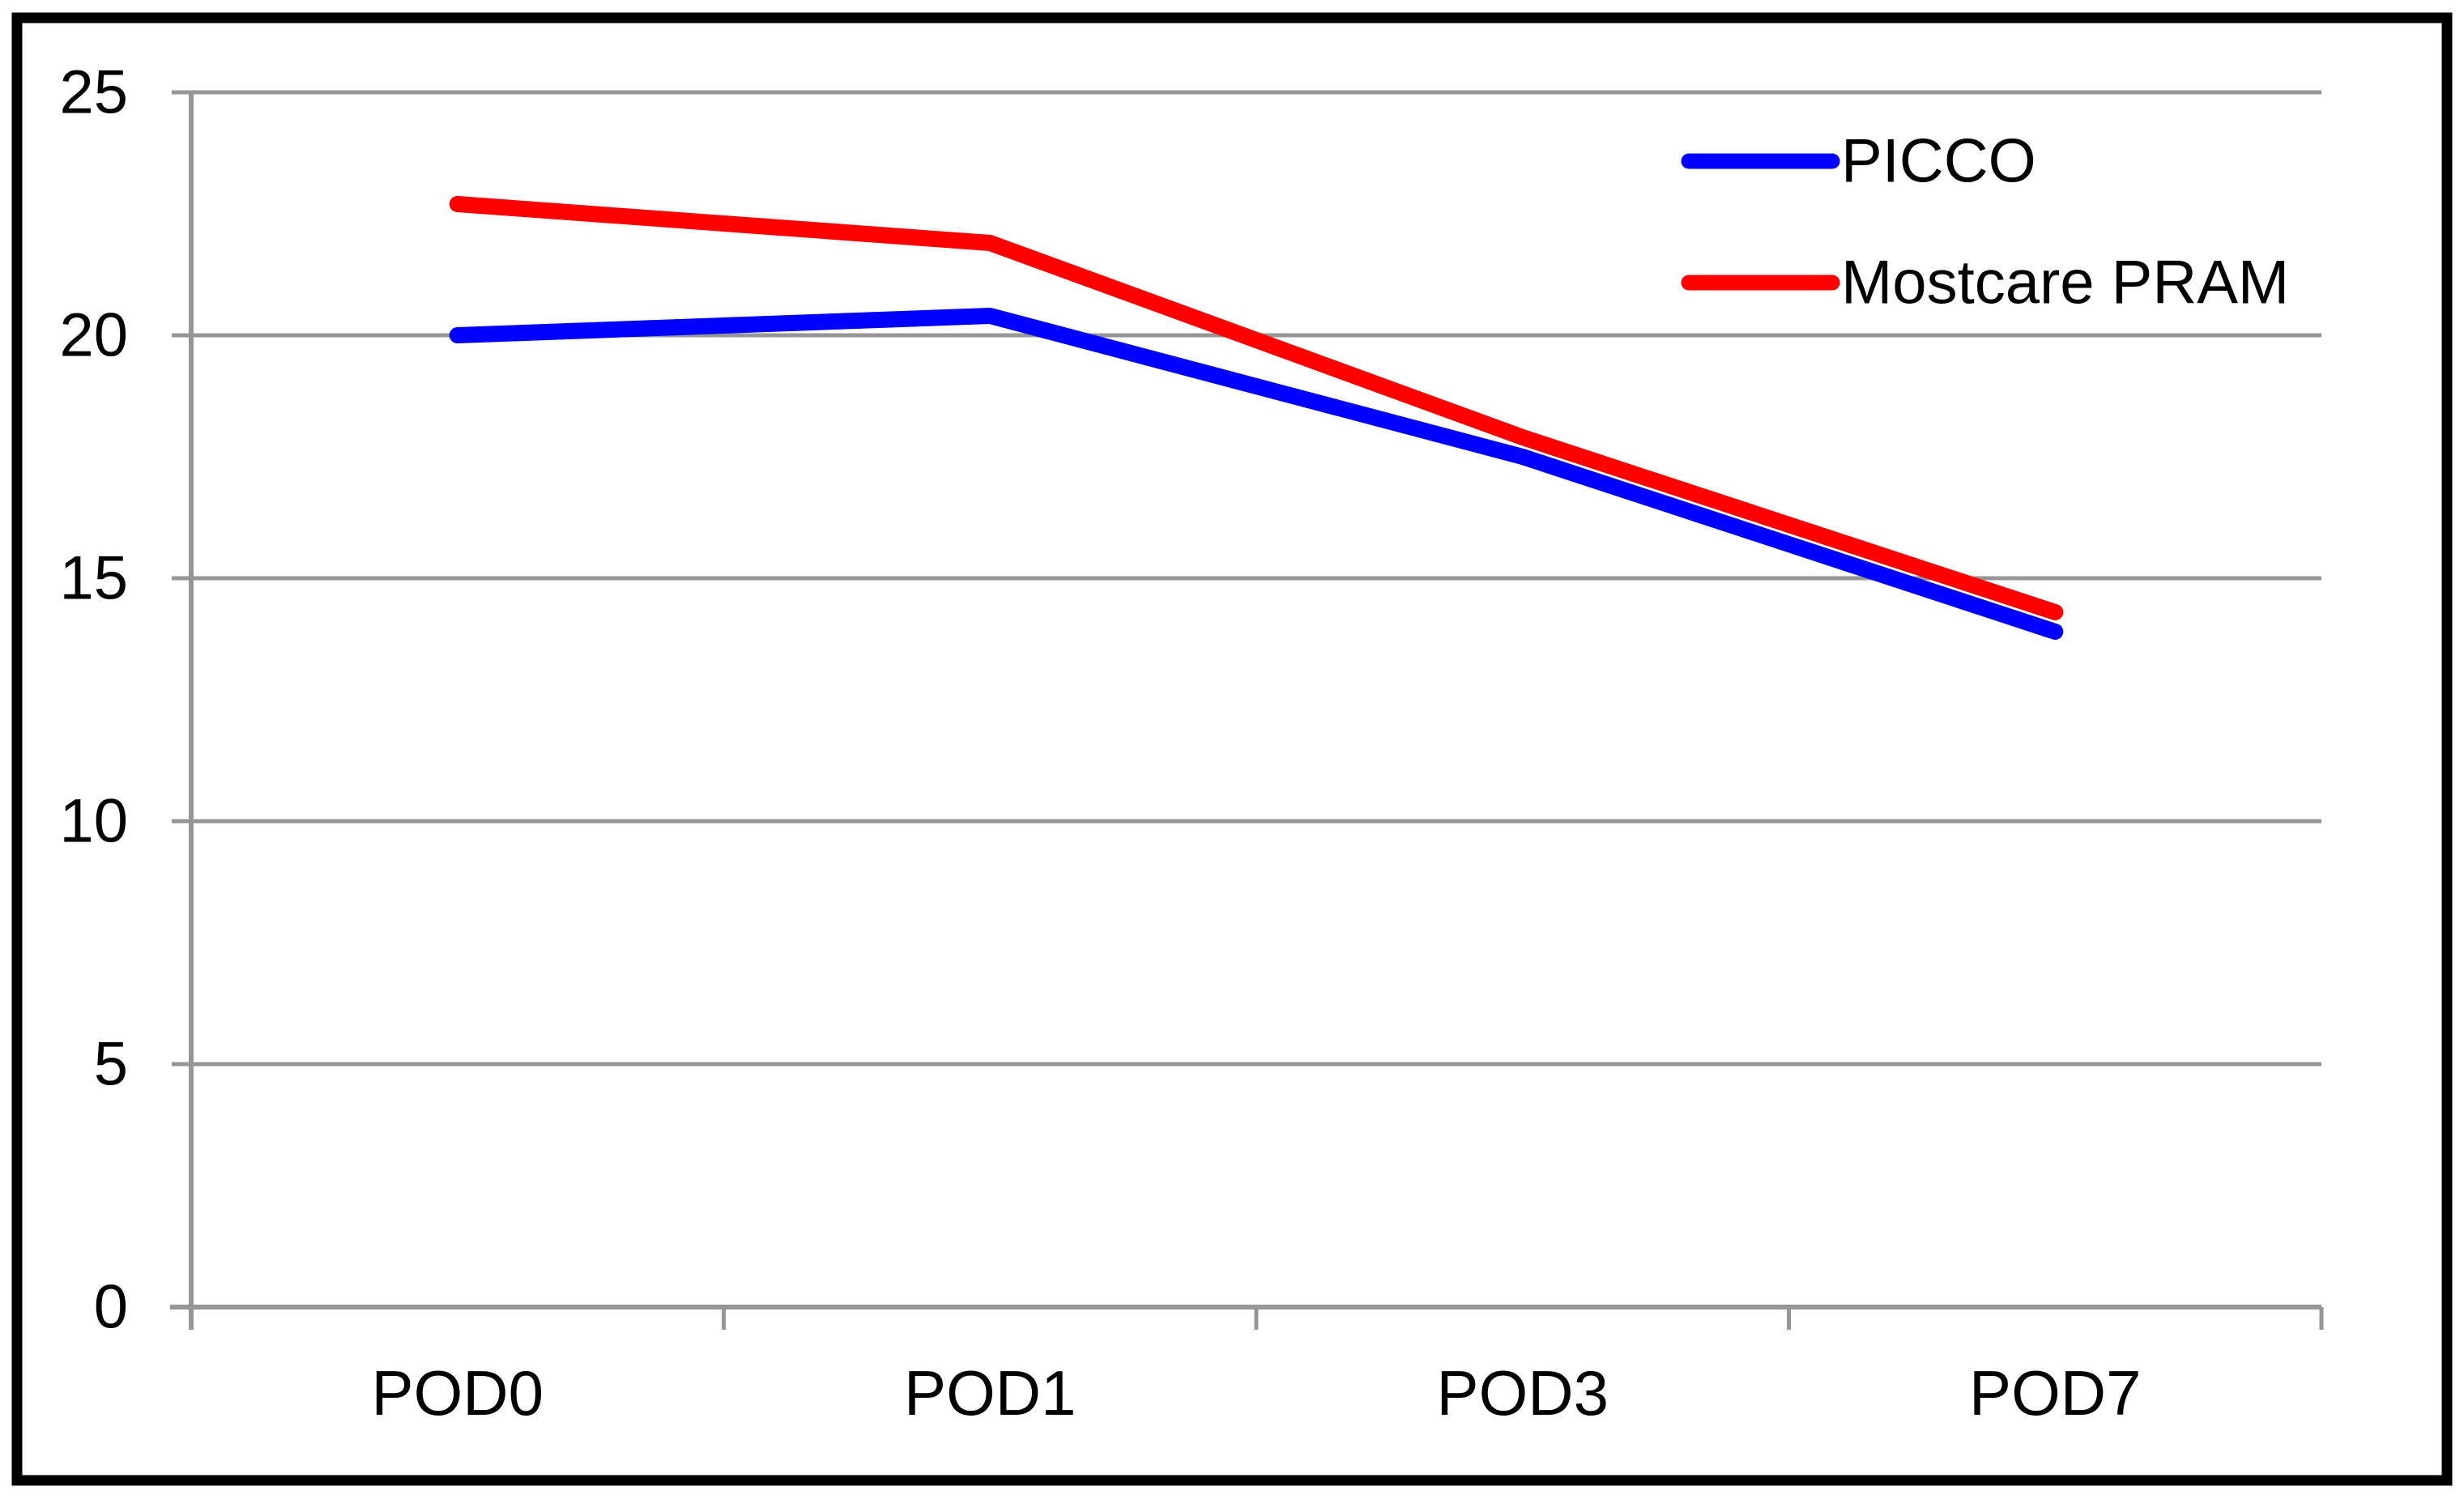 This screenshot has height=1499, width=2464. What do you see at coordinates (990, 1393) in the screenshot?
I see `x-tick-label-pod1: POD1` at bounding box center [990, 1393].